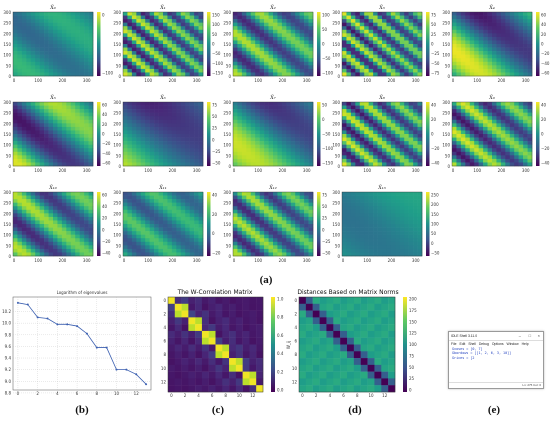 Image resolution: width=550 pixels, height=422 pixels. What do you see at coordinates (246, 300) in the screenshot?
I see `w-correlation-cell` at bounding box center [246, 300].